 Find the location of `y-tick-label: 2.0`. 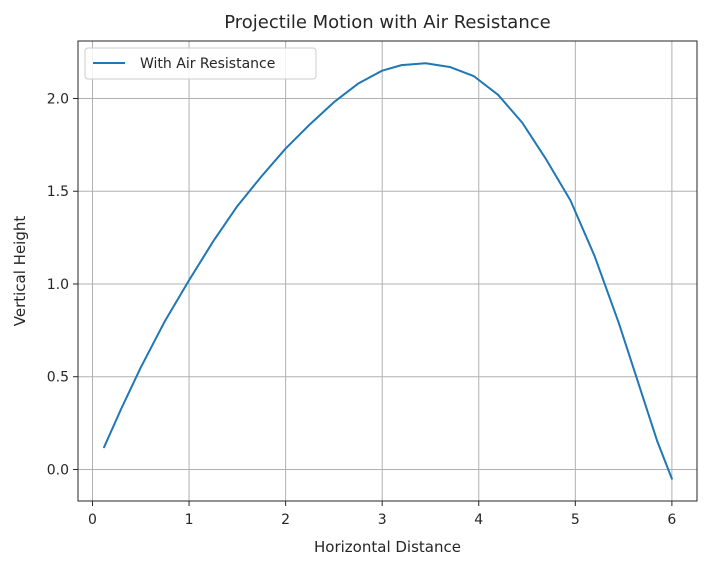

y-tick-label: 2.0 is located at coordinates (58, 100).